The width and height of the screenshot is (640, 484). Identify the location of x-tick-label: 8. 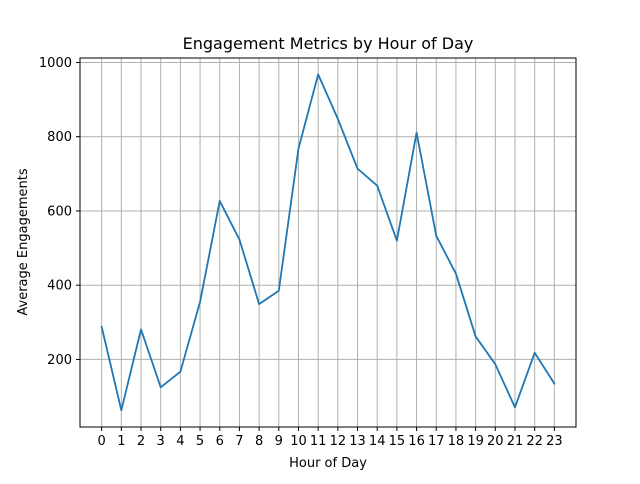
(259, 441).